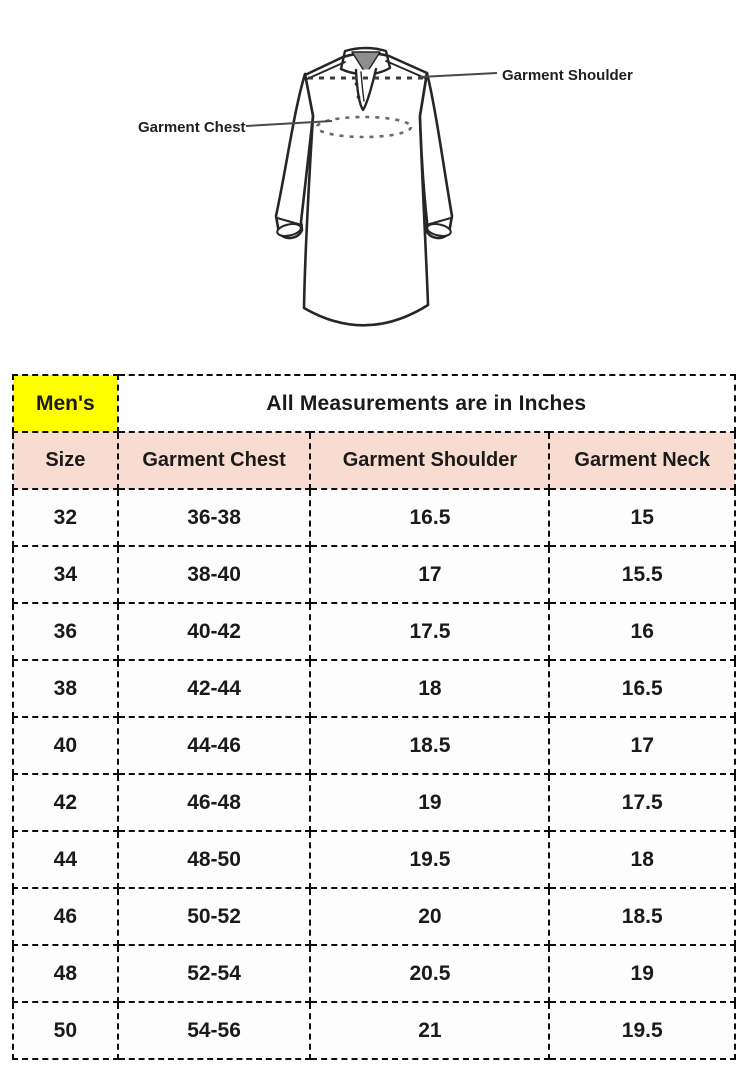  I want to click on category-label: Men's, so click(65, 403).